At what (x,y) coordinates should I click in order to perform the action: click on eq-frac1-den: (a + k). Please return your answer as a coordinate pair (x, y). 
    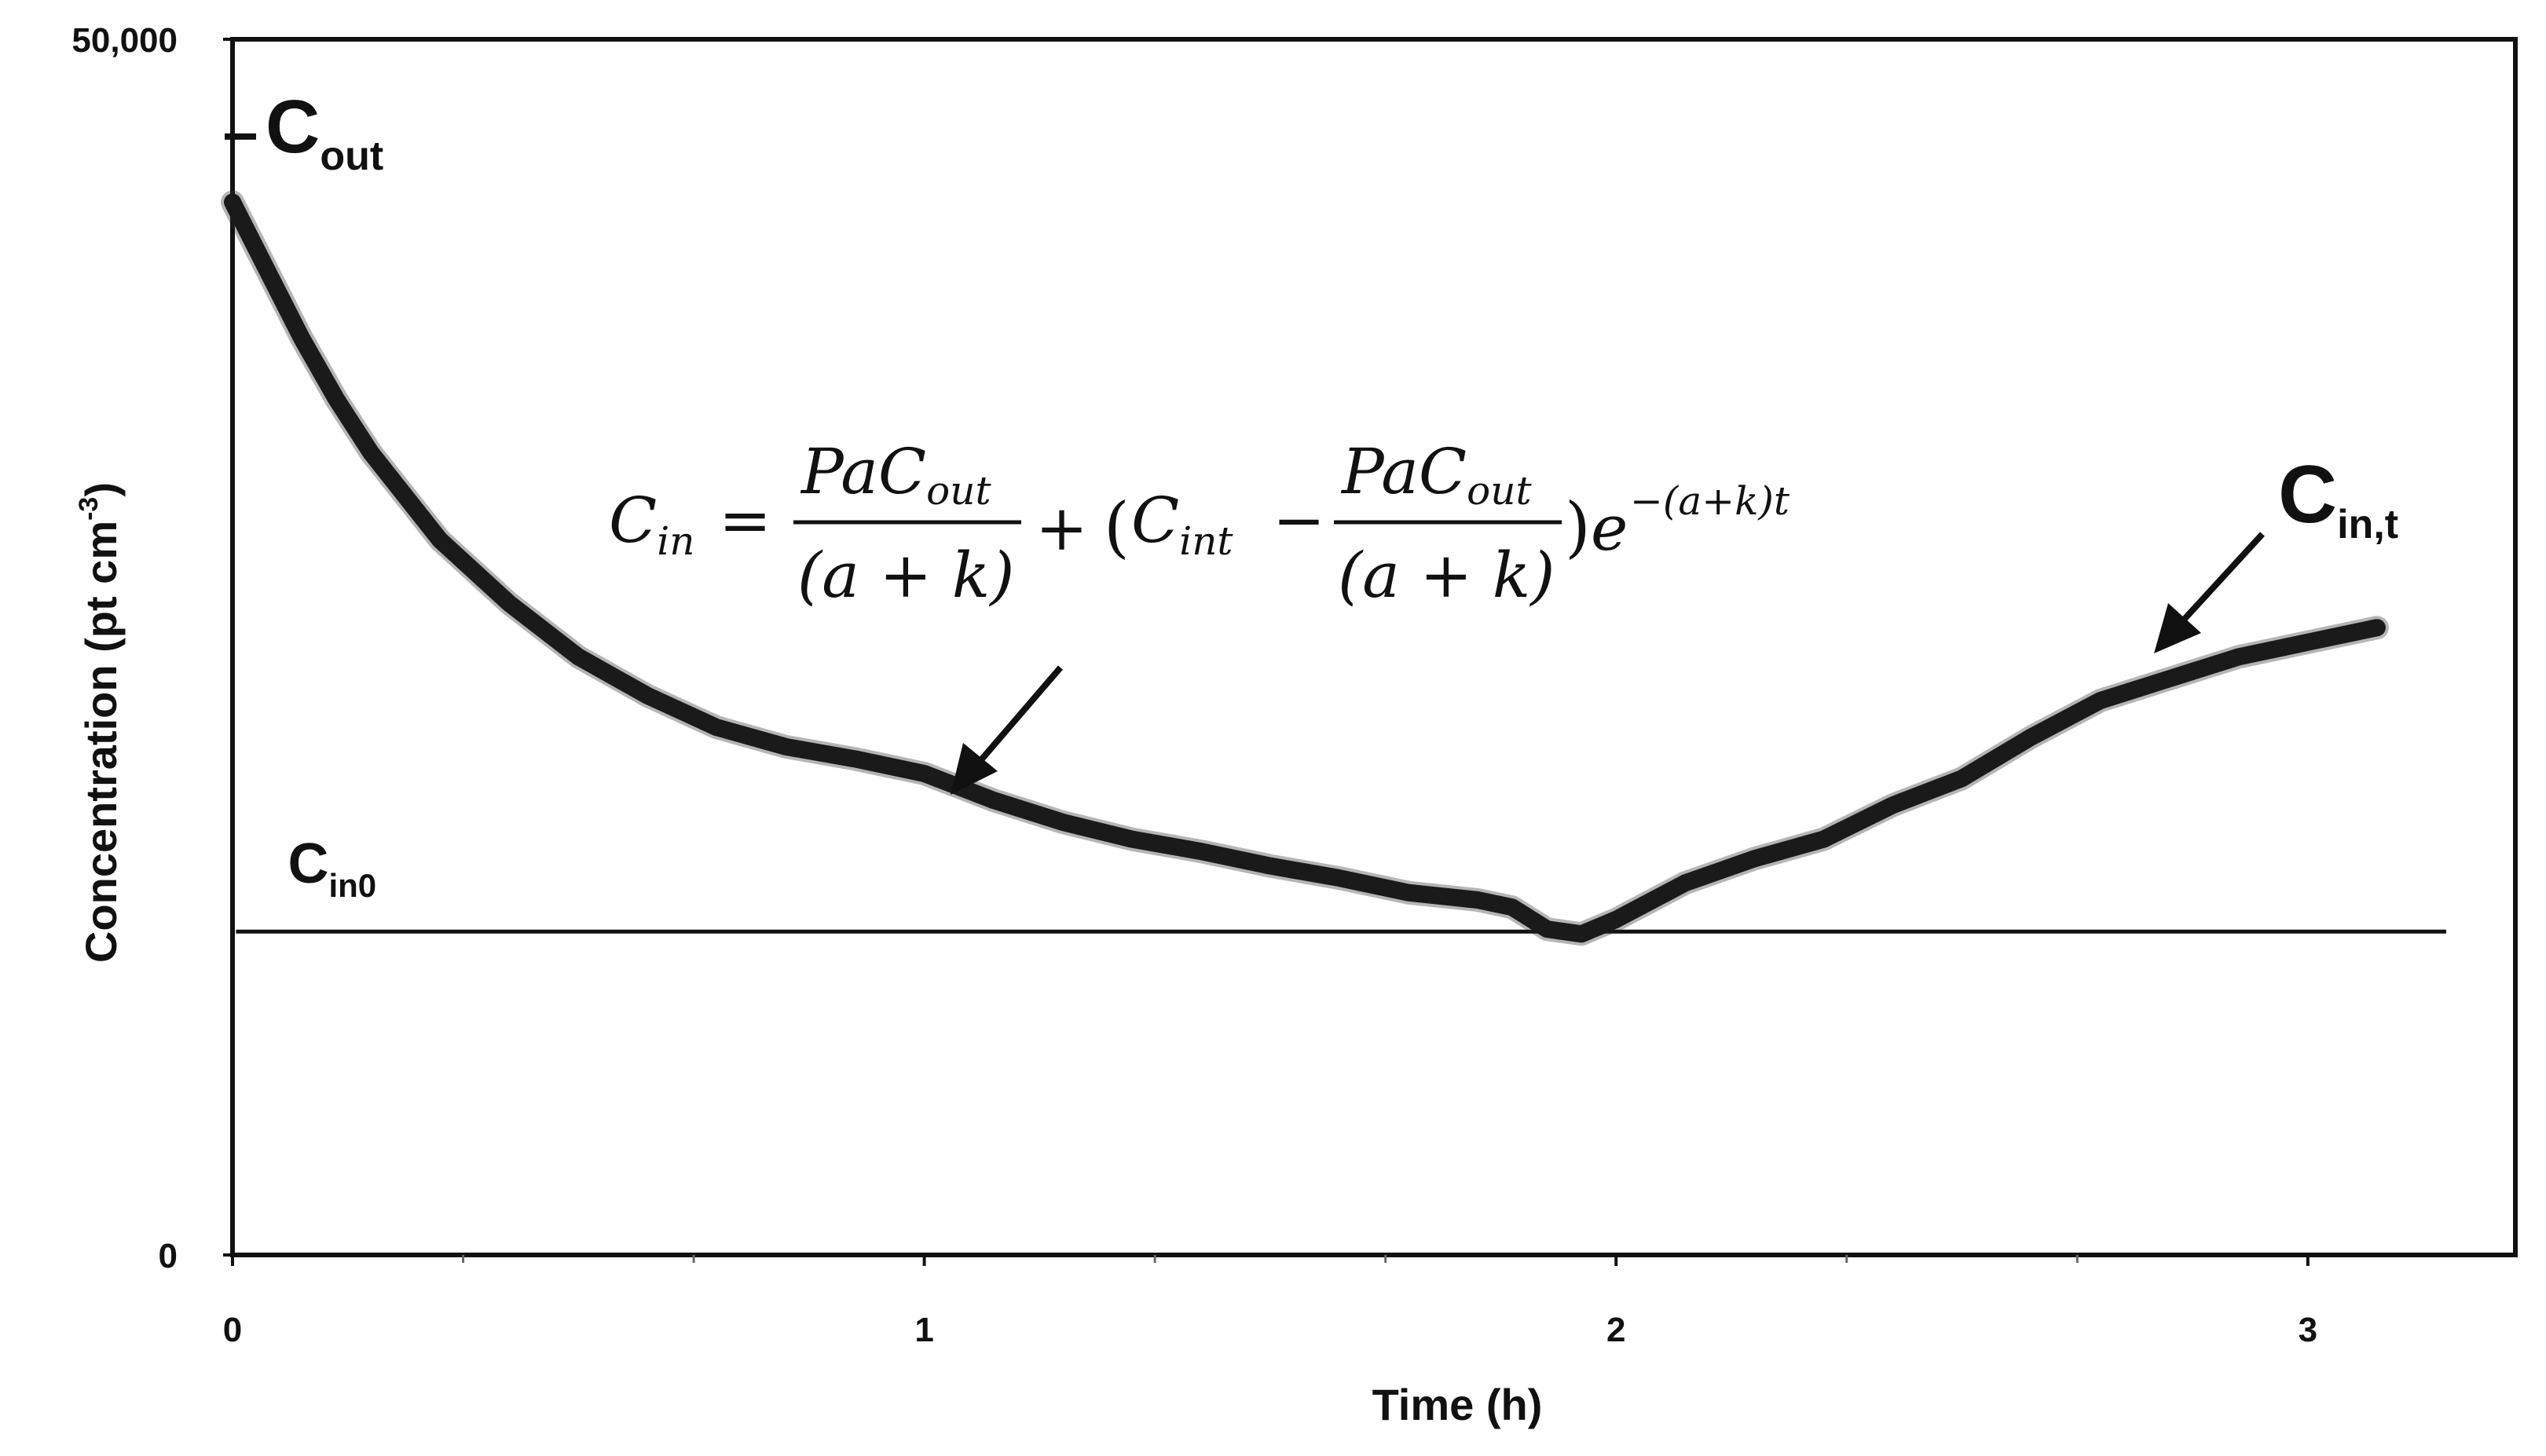
    Looking at the image, I should click on (905, 575).